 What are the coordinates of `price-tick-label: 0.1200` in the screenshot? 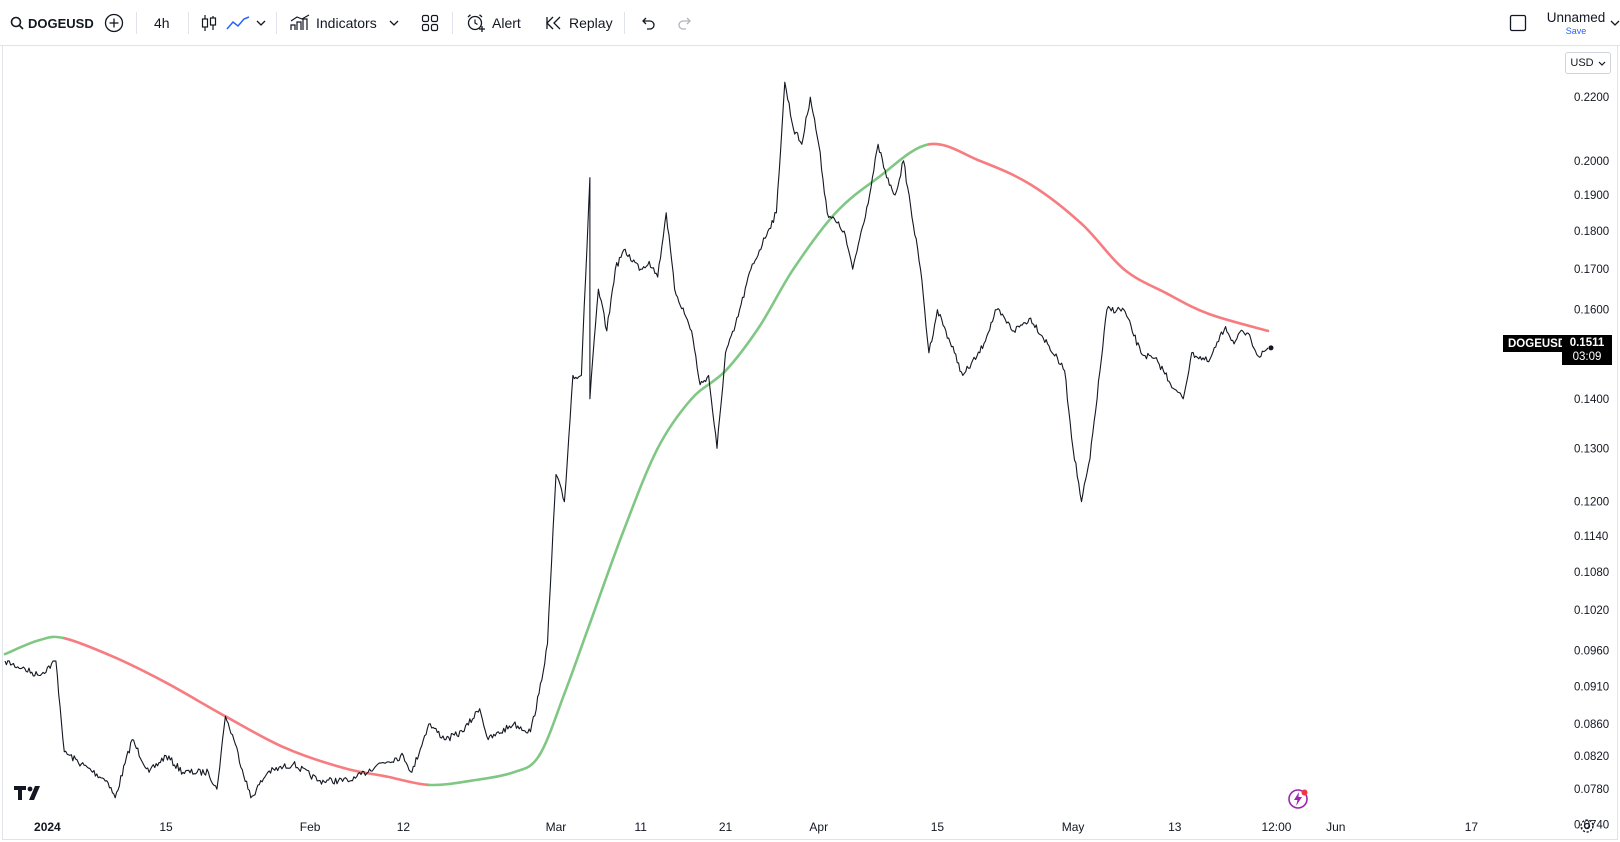 It's located at (1591, 503).